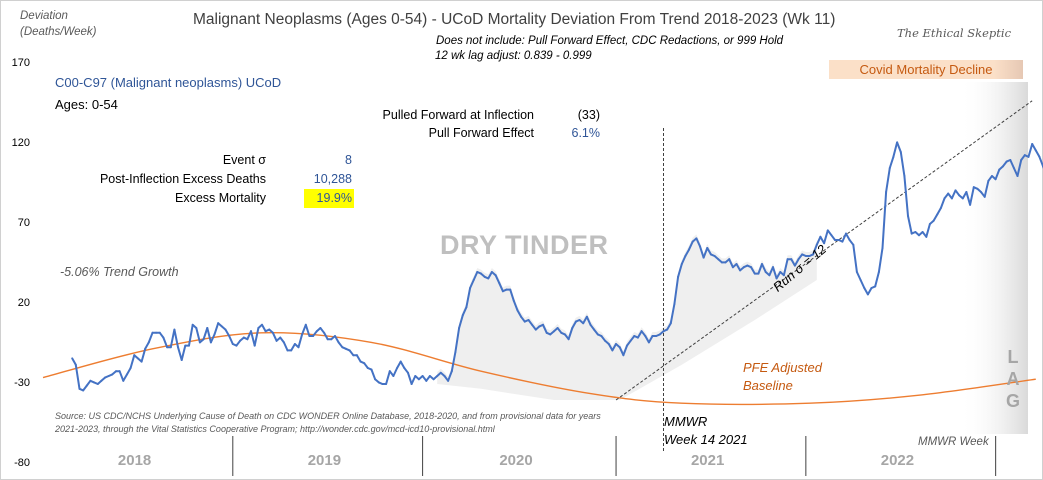 The height and width of the screenshot is (480, 1043). I want to click on lag-letter-l: L, so click(1013, 357).